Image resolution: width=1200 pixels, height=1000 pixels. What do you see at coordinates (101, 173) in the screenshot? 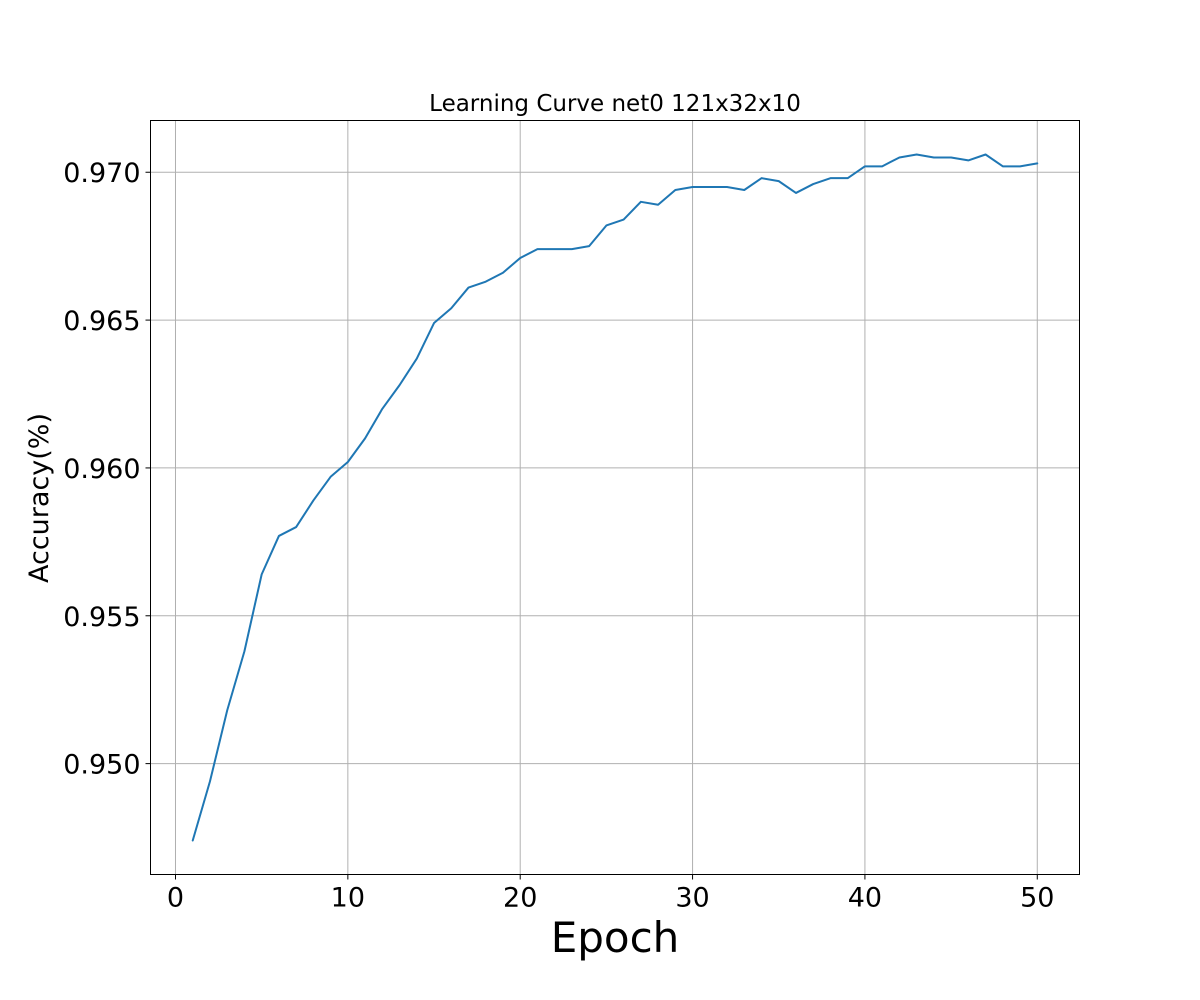
I see `y-tick-label: 0.970` at bounding box center [101, 173].